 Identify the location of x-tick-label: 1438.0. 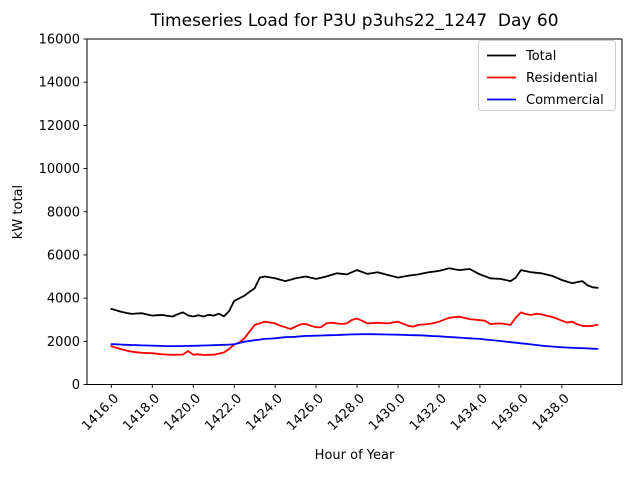
(551, 412).